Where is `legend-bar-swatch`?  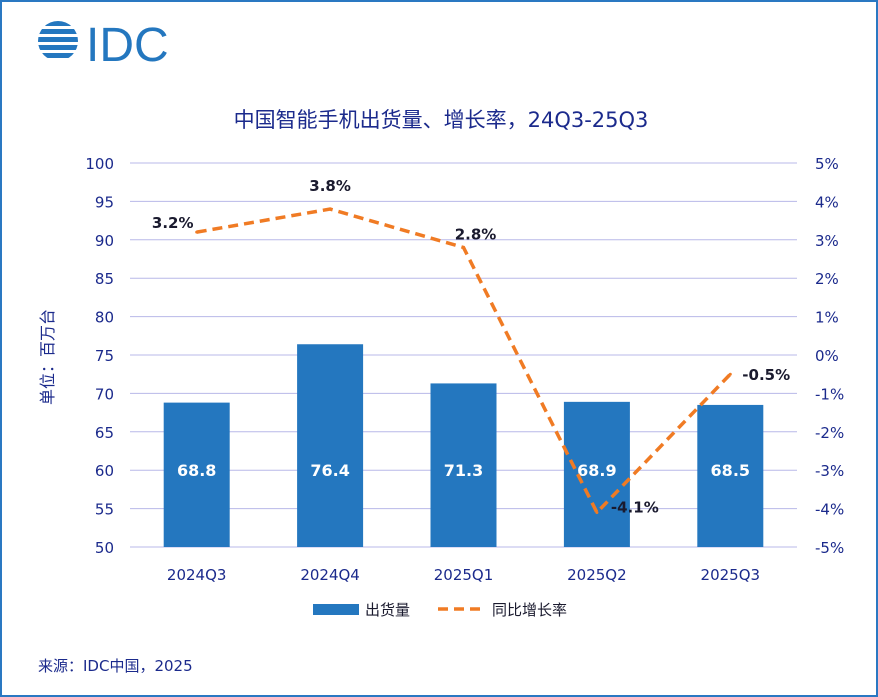
legend-bar-swatch is located at coordinates (336, 609).